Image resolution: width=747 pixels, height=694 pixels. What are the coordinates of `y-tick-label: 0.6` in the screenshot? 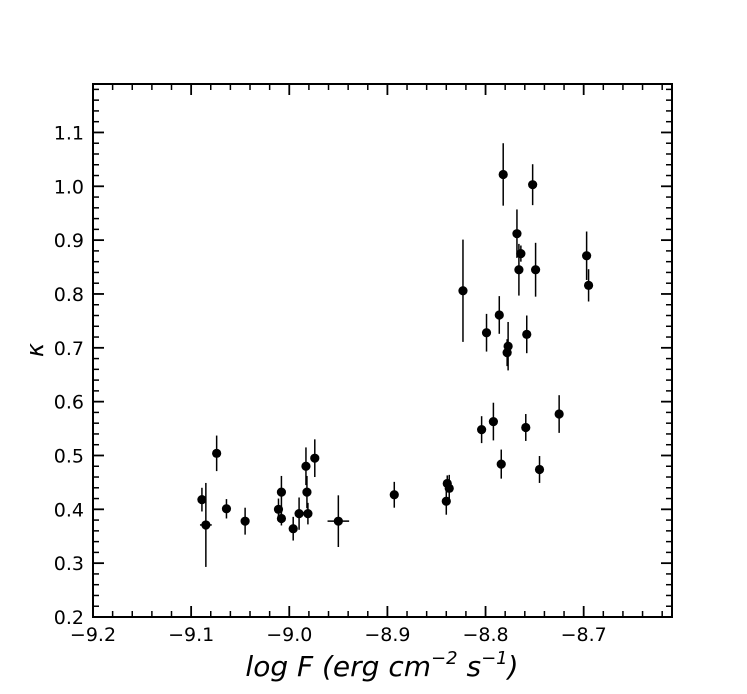 It's located at (69, 403).